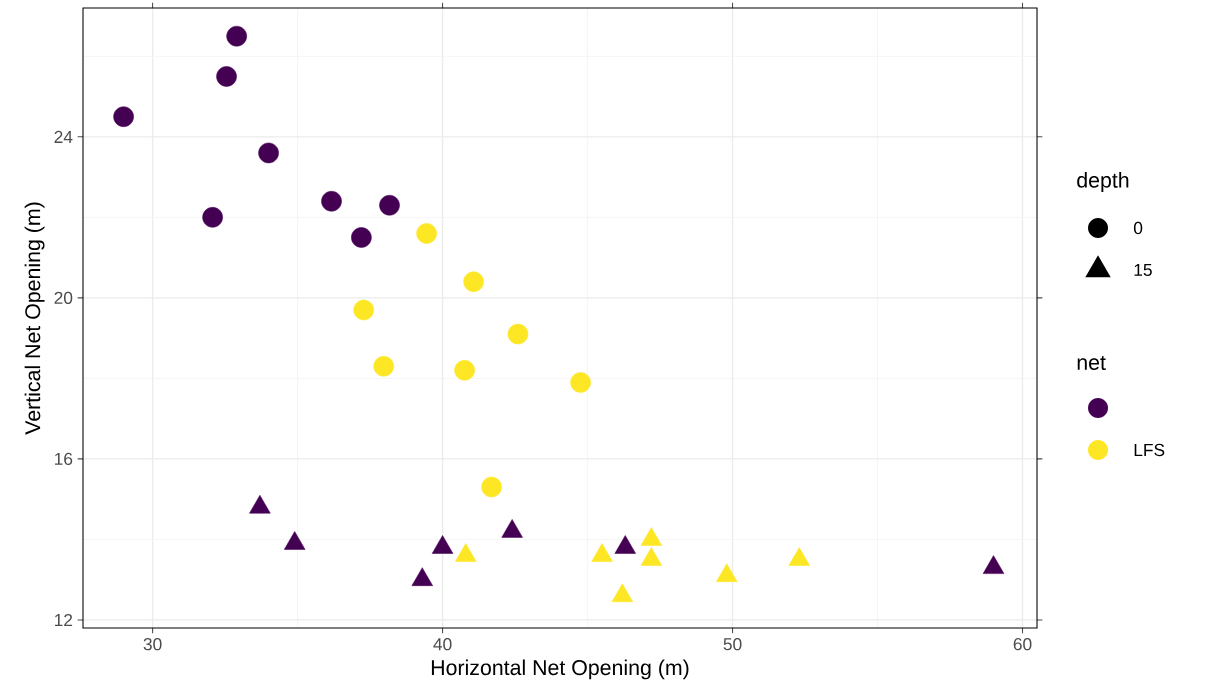 The image size is (1228, 700). Describe the element at coordinates (1091, 363) in the screenshot. I see `legend-title: net` at that location.